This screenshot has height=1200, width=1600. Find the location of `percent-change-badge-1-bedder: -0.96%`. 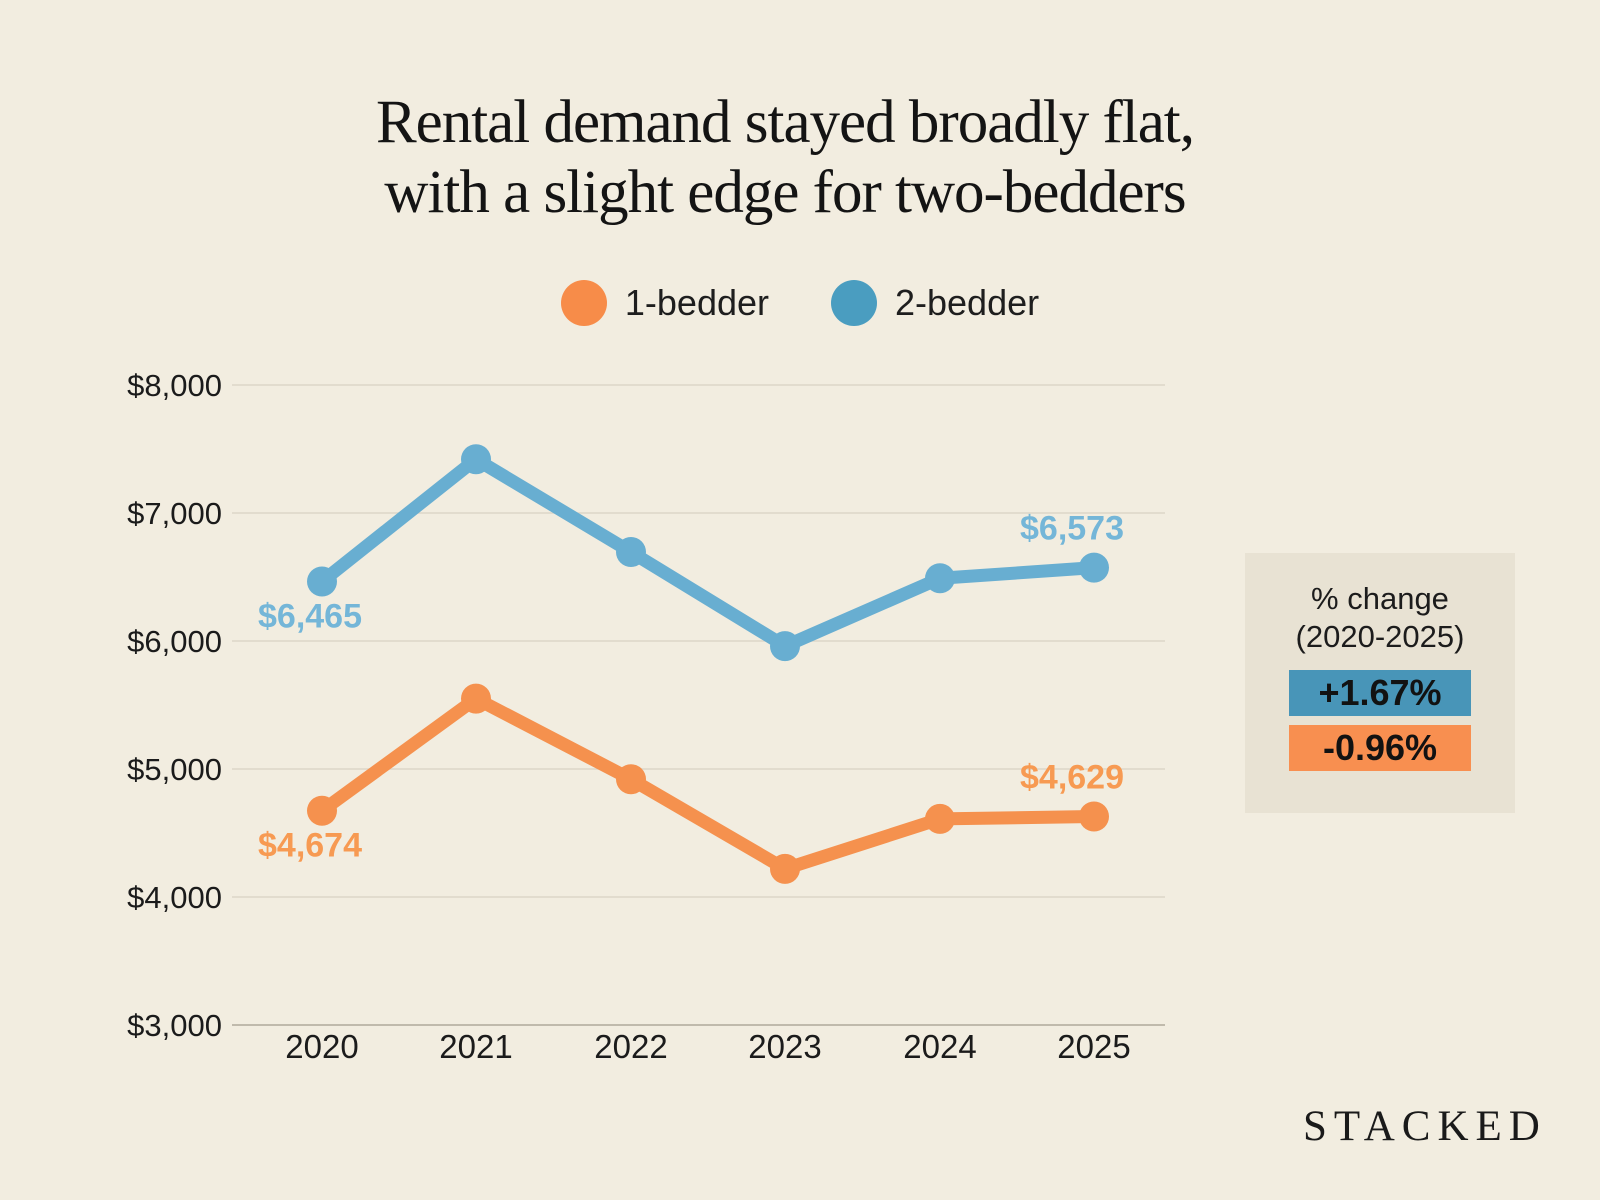

percent-change-badge-1-bedder: -0.96% is located at coordinates (1380, 748).